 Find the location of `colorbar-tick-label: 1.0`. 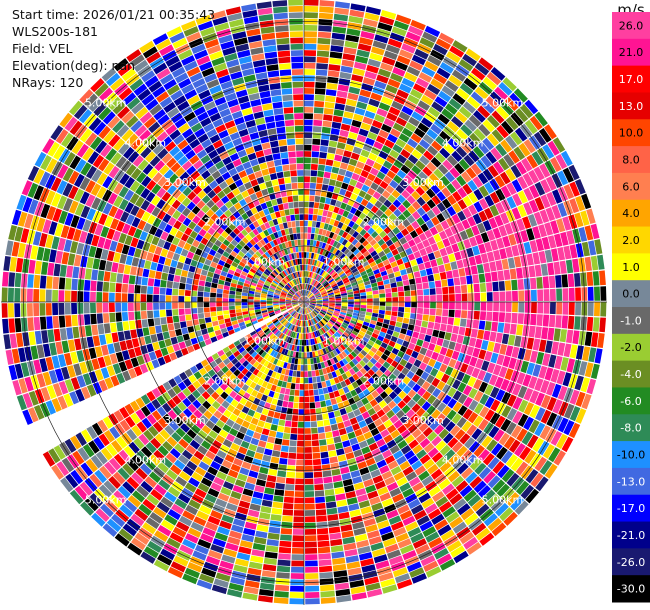

colorbar-tick-label: 1.0 is located at coordinates (631, 267).